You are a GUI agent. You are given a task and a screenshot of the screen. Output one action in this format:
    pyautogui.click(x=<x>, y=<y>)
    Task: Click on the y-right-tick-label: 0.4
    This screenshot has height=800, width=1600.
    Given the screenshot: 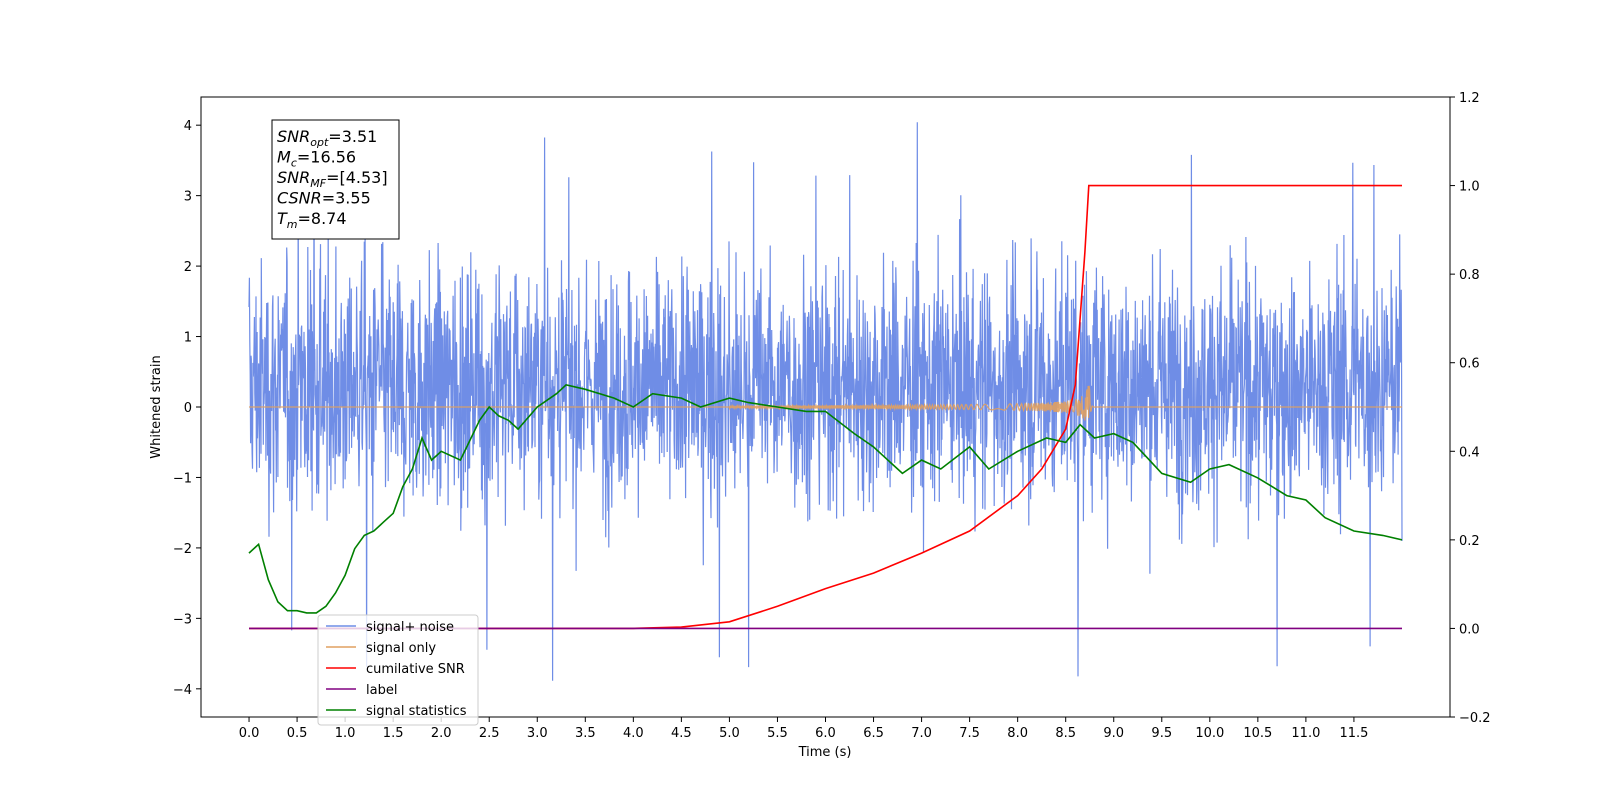 What is the action you would take?
    pyautogui.click(x=1469, y=452)
    